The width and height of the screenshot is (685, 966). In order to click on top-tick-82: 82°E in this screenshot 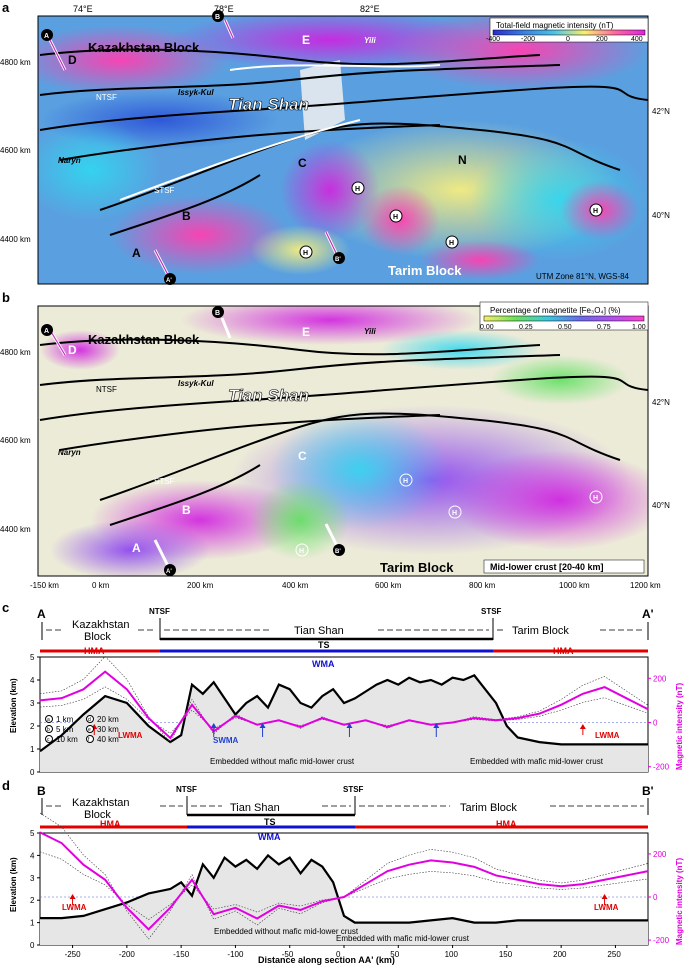, I will do `click(370, 9)`.